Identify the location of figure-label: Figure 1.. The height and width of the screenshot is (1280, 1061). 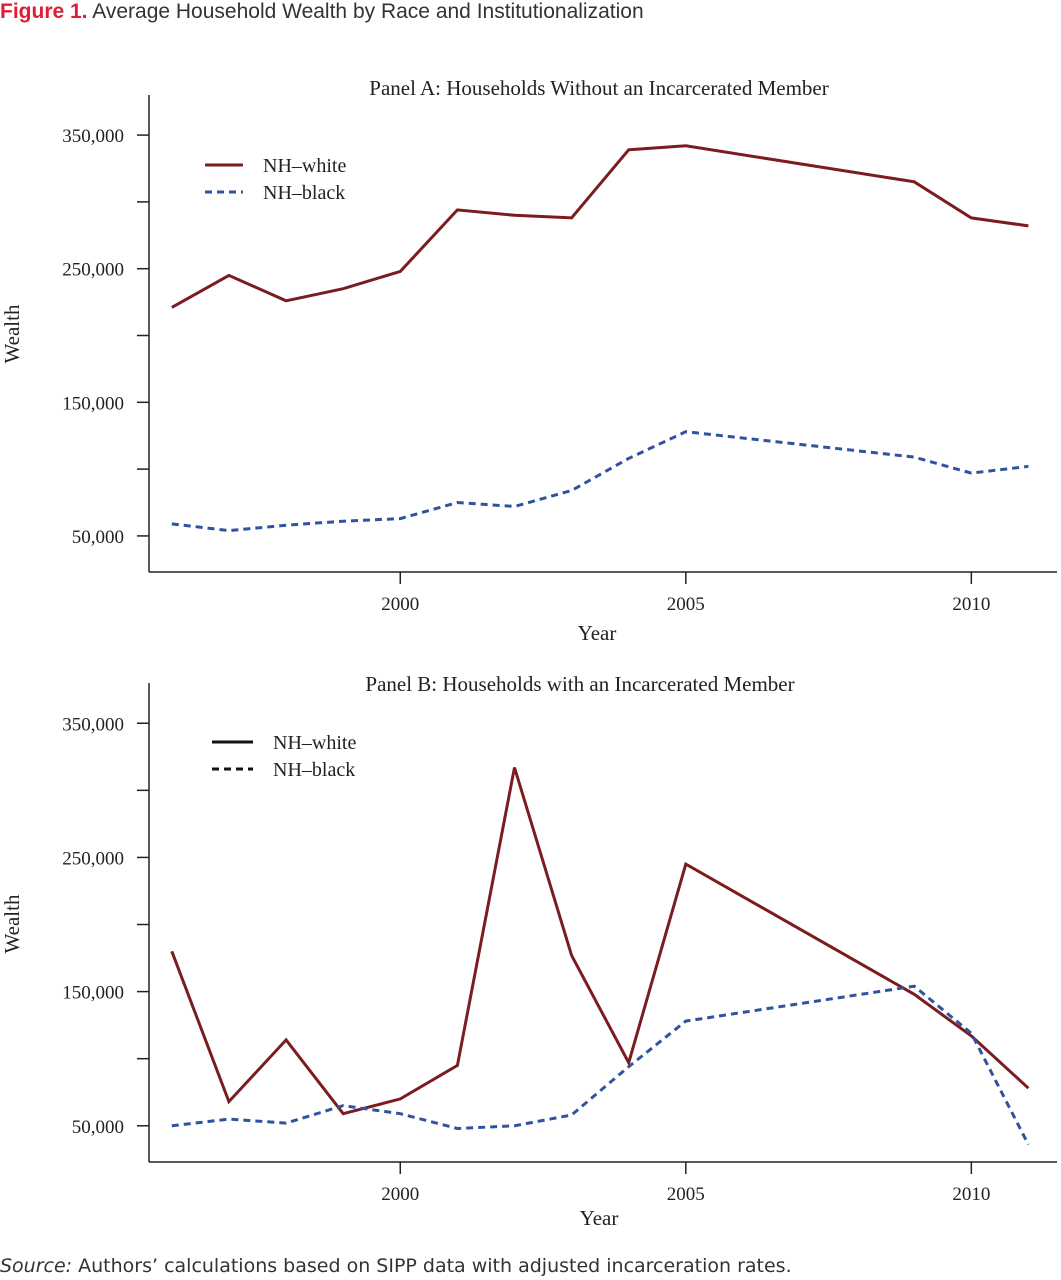
(44, 11).